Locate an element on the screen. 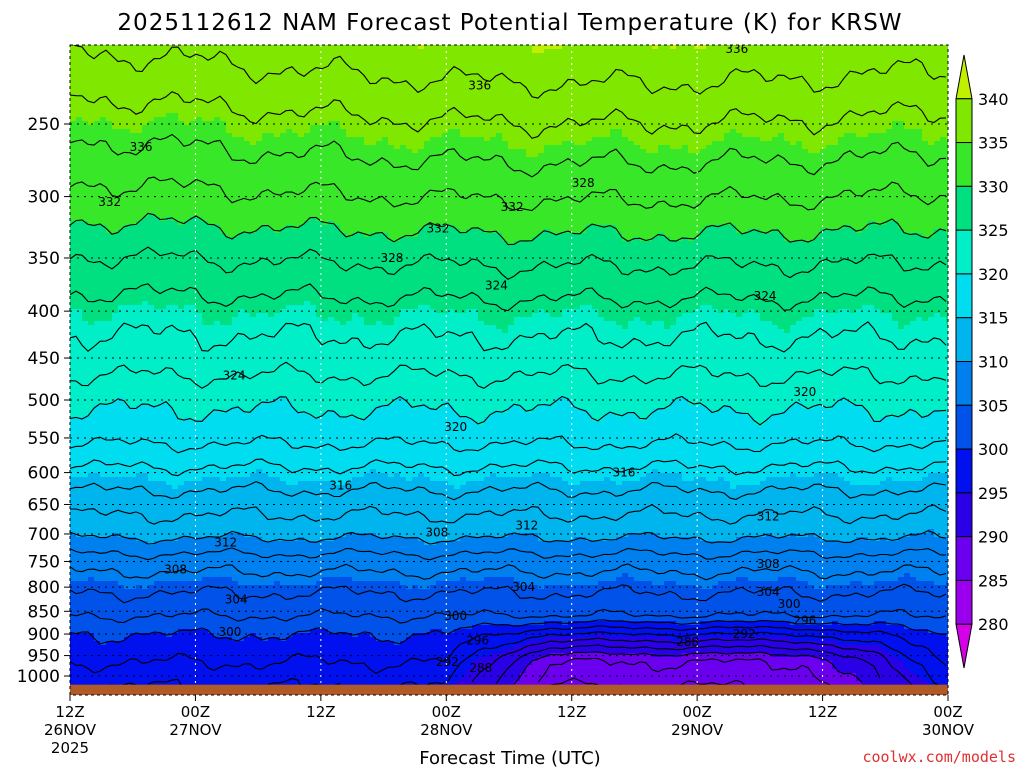 Image resolution: width=1024 pixels, height=768 pixels. contour-label: 332 is located at coordinates (437, 228).